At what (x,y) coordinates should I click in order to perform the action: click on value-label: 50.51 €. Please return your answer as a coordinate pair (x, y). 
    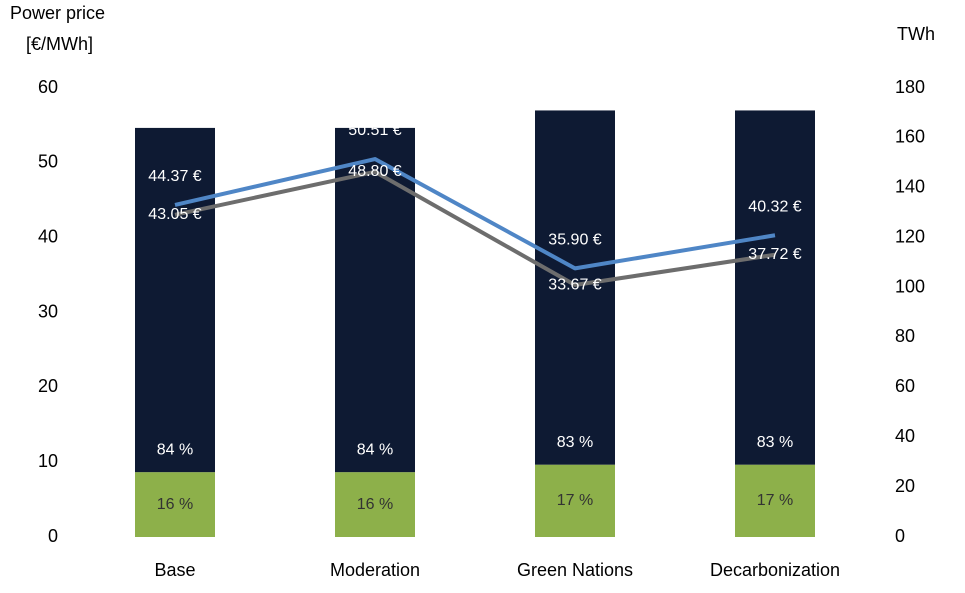
    Looking at the image, I should click on (374, 130).